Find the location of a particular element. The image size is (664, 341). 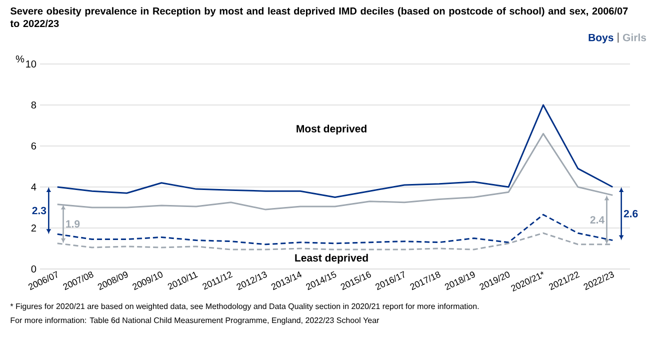

y-tick-label: 2 is located at coordinates (33, 228).